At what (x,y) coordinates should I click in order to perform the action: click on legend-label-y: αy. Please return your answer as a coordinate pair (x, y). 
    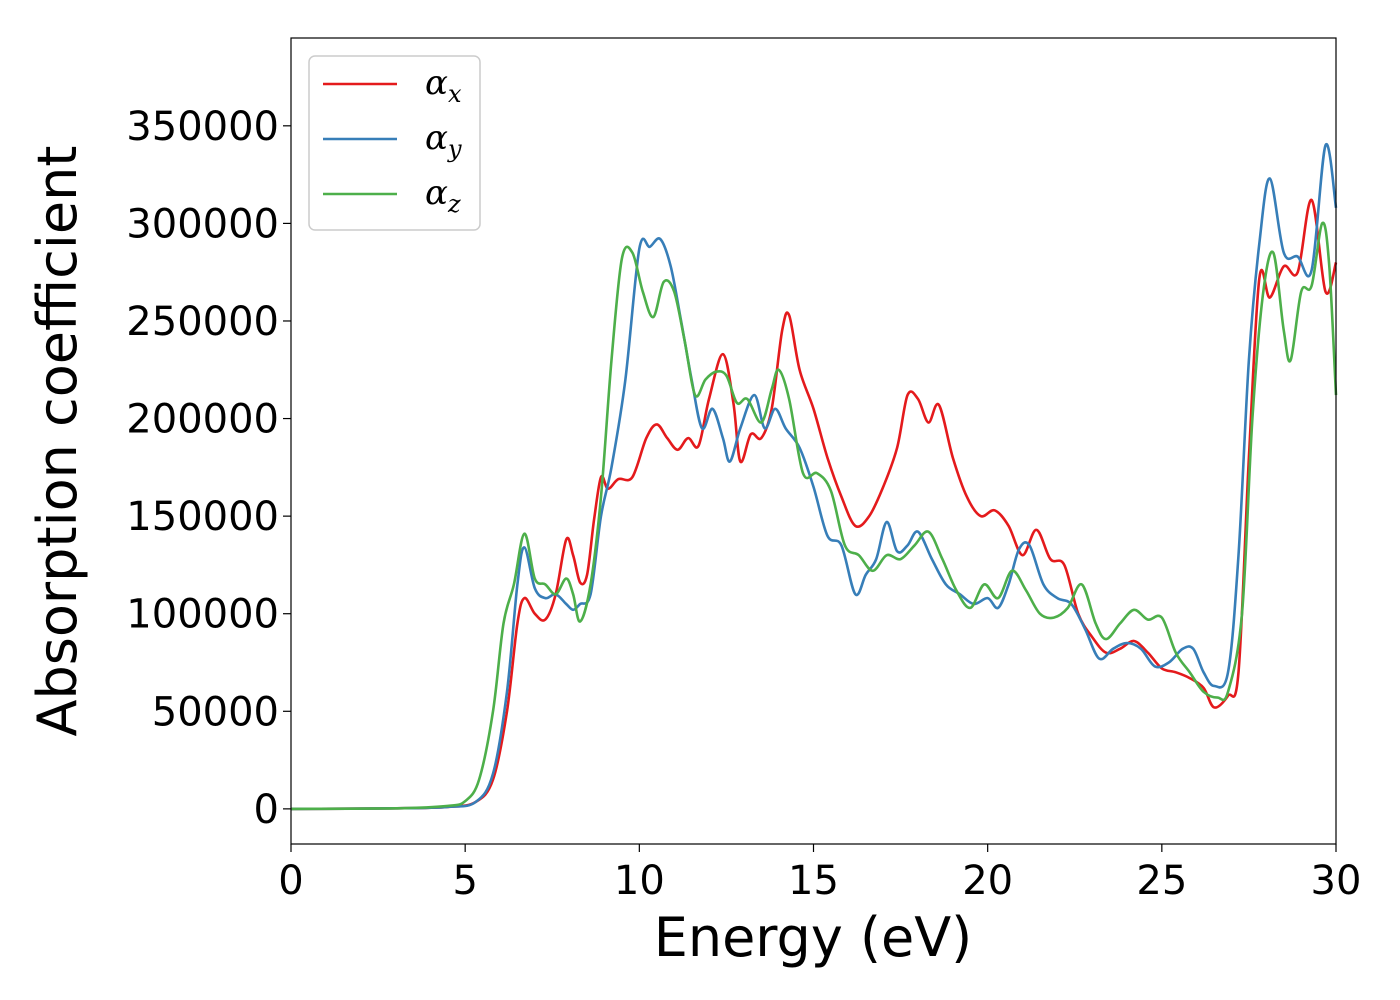
    Looking at the image, I should click on (443, 140).